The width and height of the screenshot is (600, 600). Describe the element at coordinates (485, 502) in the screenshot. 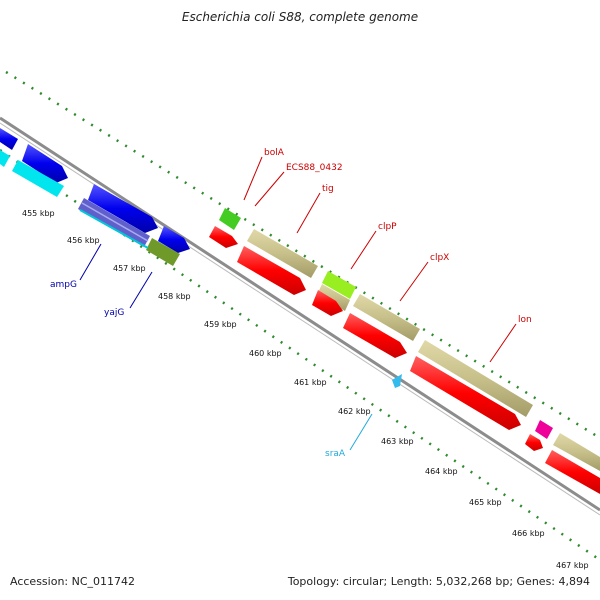

I see `kbp-label: 465 kbp` at that location.